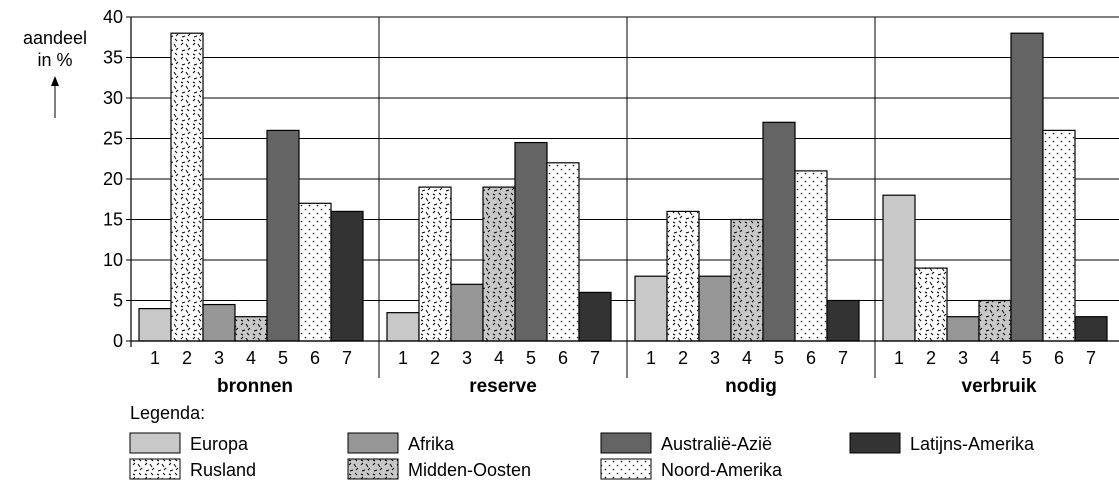  What do you see at coordinates (54, 60) in the screenshot?
I see `y-axis-label: in %` at bounding box center [54, 60].